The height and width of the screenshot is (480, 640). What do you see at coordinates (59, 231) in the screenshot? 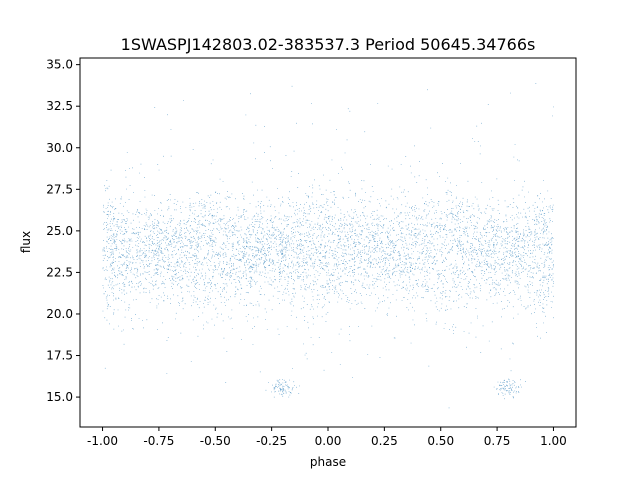
I see `y-tick-label: 25.0` at bounding box center [59, 231].